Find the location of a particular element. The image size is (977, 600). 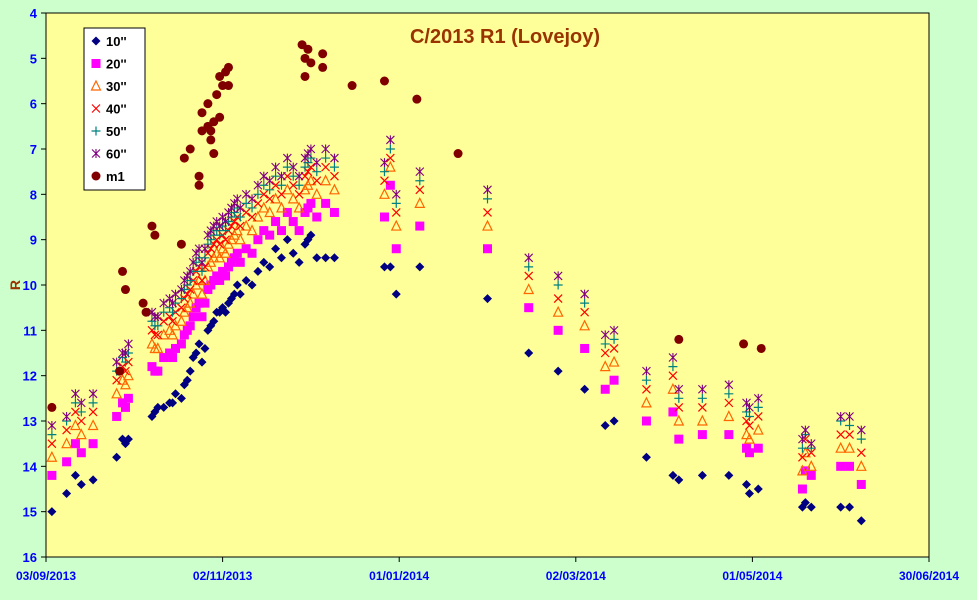

legend-item: 40'' is located at coordinates (109, 109).